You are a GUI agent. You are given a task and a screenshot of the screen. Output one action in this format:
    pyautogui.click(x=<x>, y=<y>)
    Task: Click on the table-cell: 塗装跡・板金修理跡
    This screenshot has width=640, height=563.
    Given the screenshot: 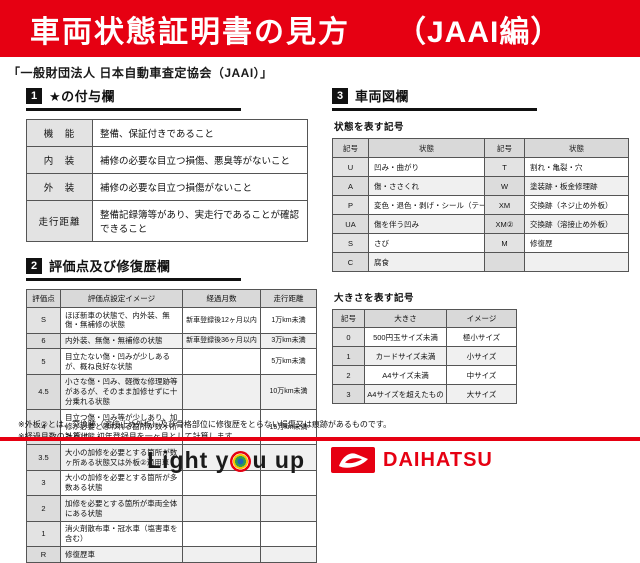 What is the action you would take?
    pyautogui.click(x=576, y=186)
    